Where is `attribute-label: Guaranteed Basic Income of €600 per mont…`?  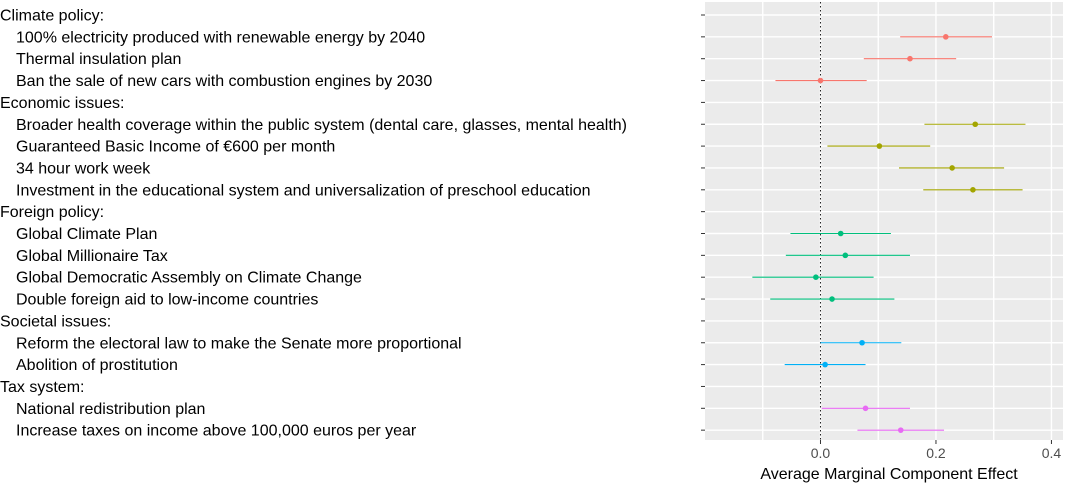 attribute-label: Guaranteed Basic Income of €600 per mont… is located at coordinates (175, 147).